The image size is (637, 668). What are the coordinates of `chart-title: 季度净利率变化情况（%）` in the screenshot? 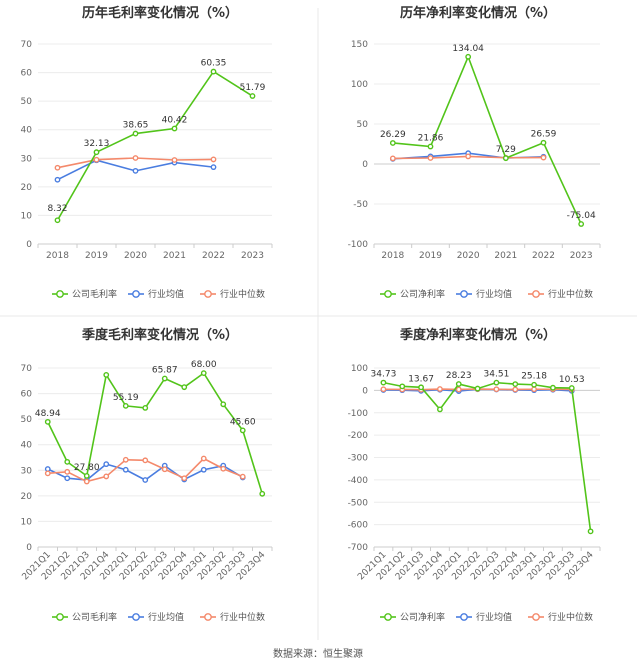 It's located at (477, 335).